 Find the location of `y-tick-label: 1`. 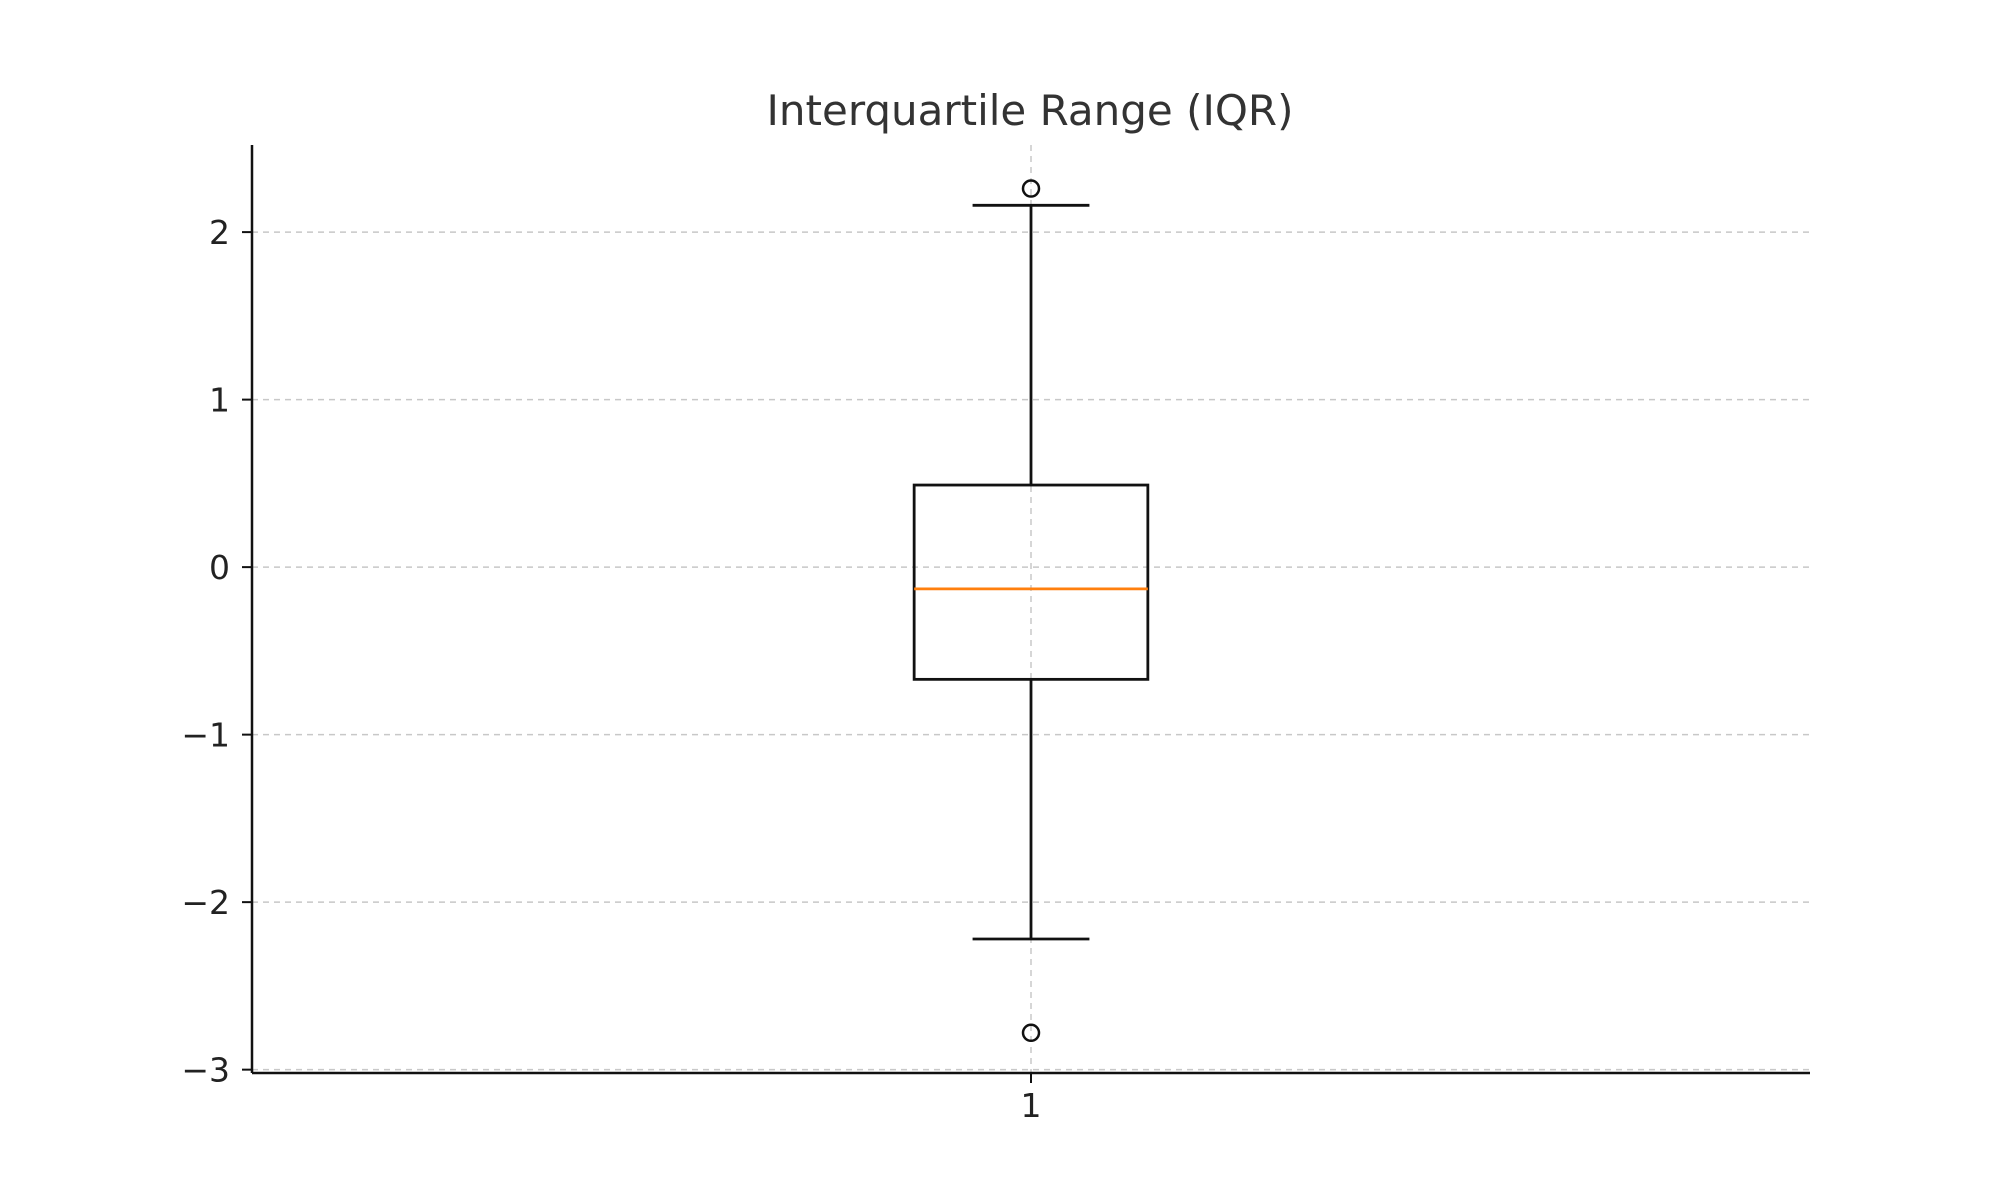

y-tick-label: 1 is located at coordinates (219, 400).